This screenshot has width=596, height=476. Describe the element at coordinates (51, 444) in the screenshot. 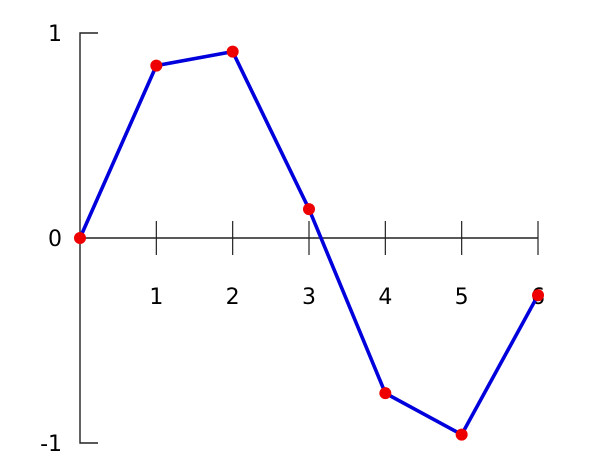

I see `y-tick-label-2: -1` at that location.